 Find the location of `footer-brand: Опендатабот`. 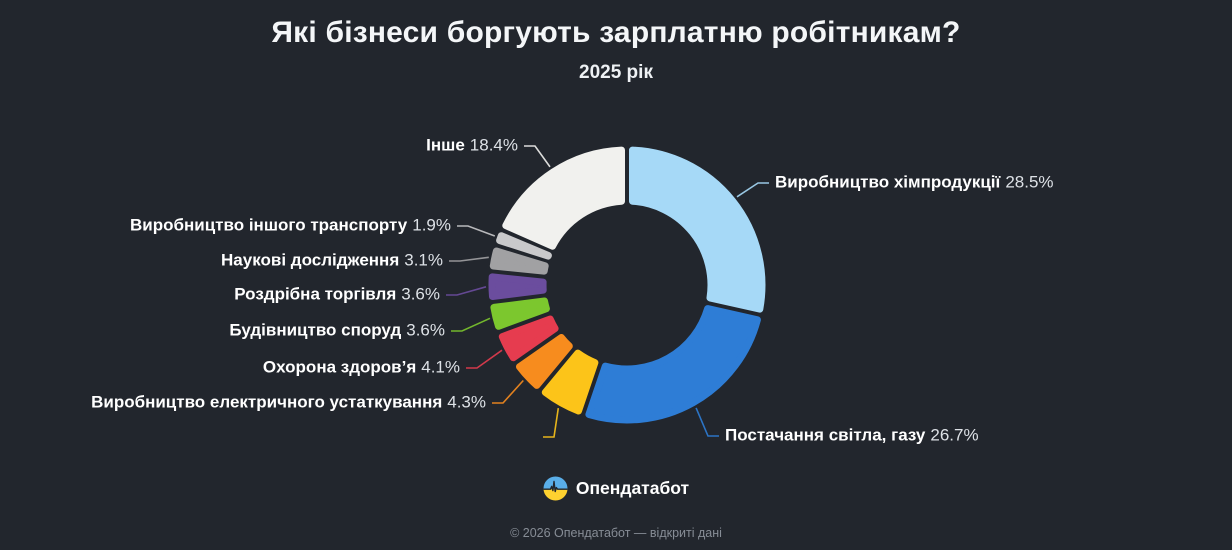

footer-brand: Опендатабот is located at coordinates (616, 488).